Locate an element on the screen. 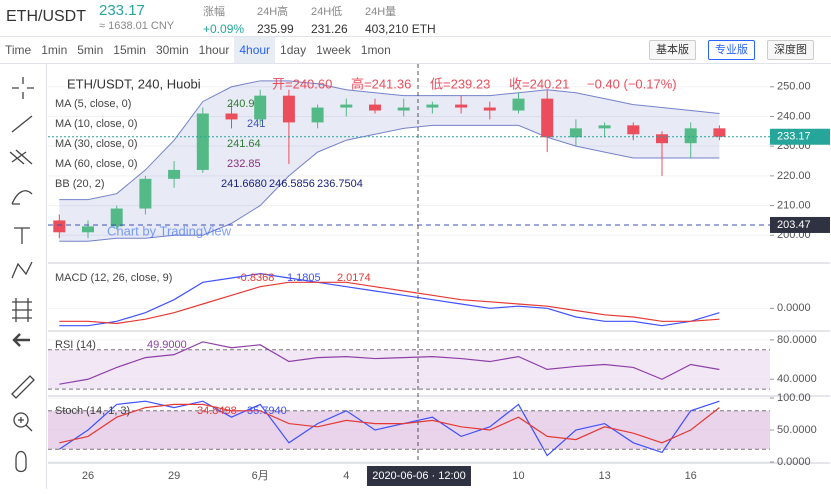 The image size is (831, 494). study-value: 246.5856 is located at coordinates (292, 184).